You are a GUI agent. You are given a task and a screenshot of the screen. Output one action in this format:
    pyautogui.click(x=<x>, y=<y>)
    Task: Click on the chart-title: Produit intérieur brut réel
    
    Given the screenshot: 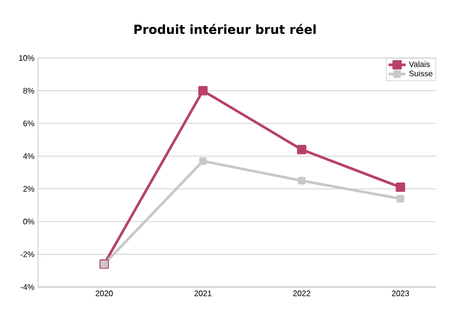 What is the action you would take?
    pyautogui.click(x=225, y=29)
    